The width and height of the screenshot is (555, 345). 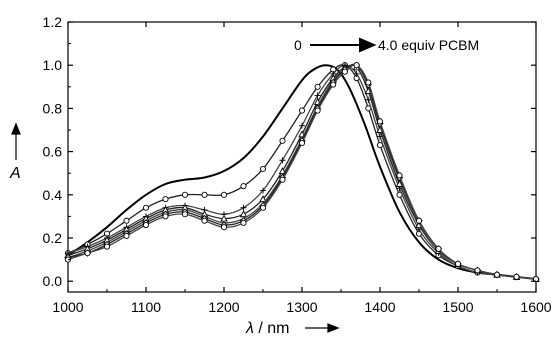 What do you see at coordinates (67, 307) in the screenshot?
I see `x-tick-label: 1000` at bounding box center [67, 307].